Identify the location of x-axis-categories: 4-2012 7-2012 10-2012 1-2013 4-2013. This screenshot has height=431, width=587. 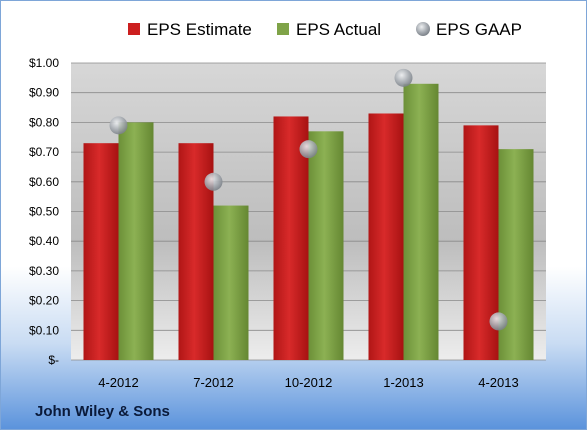
(308, 382).